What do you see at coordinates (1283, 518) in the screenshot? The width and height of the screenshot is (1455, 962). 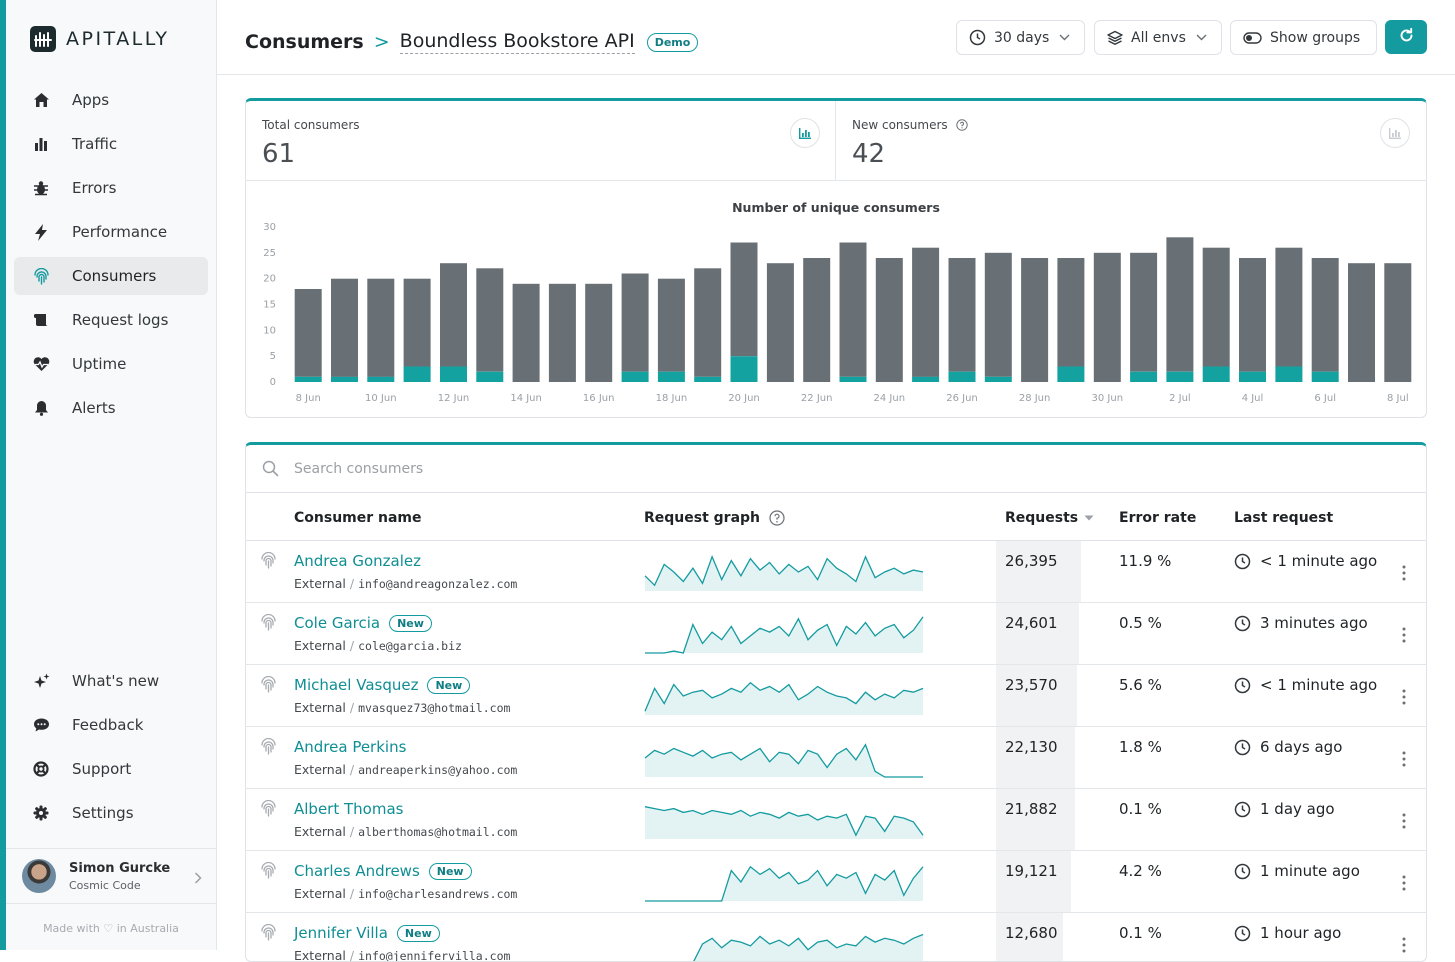 I see `col-last-request: Last request` at bounding box center [1283, 518].